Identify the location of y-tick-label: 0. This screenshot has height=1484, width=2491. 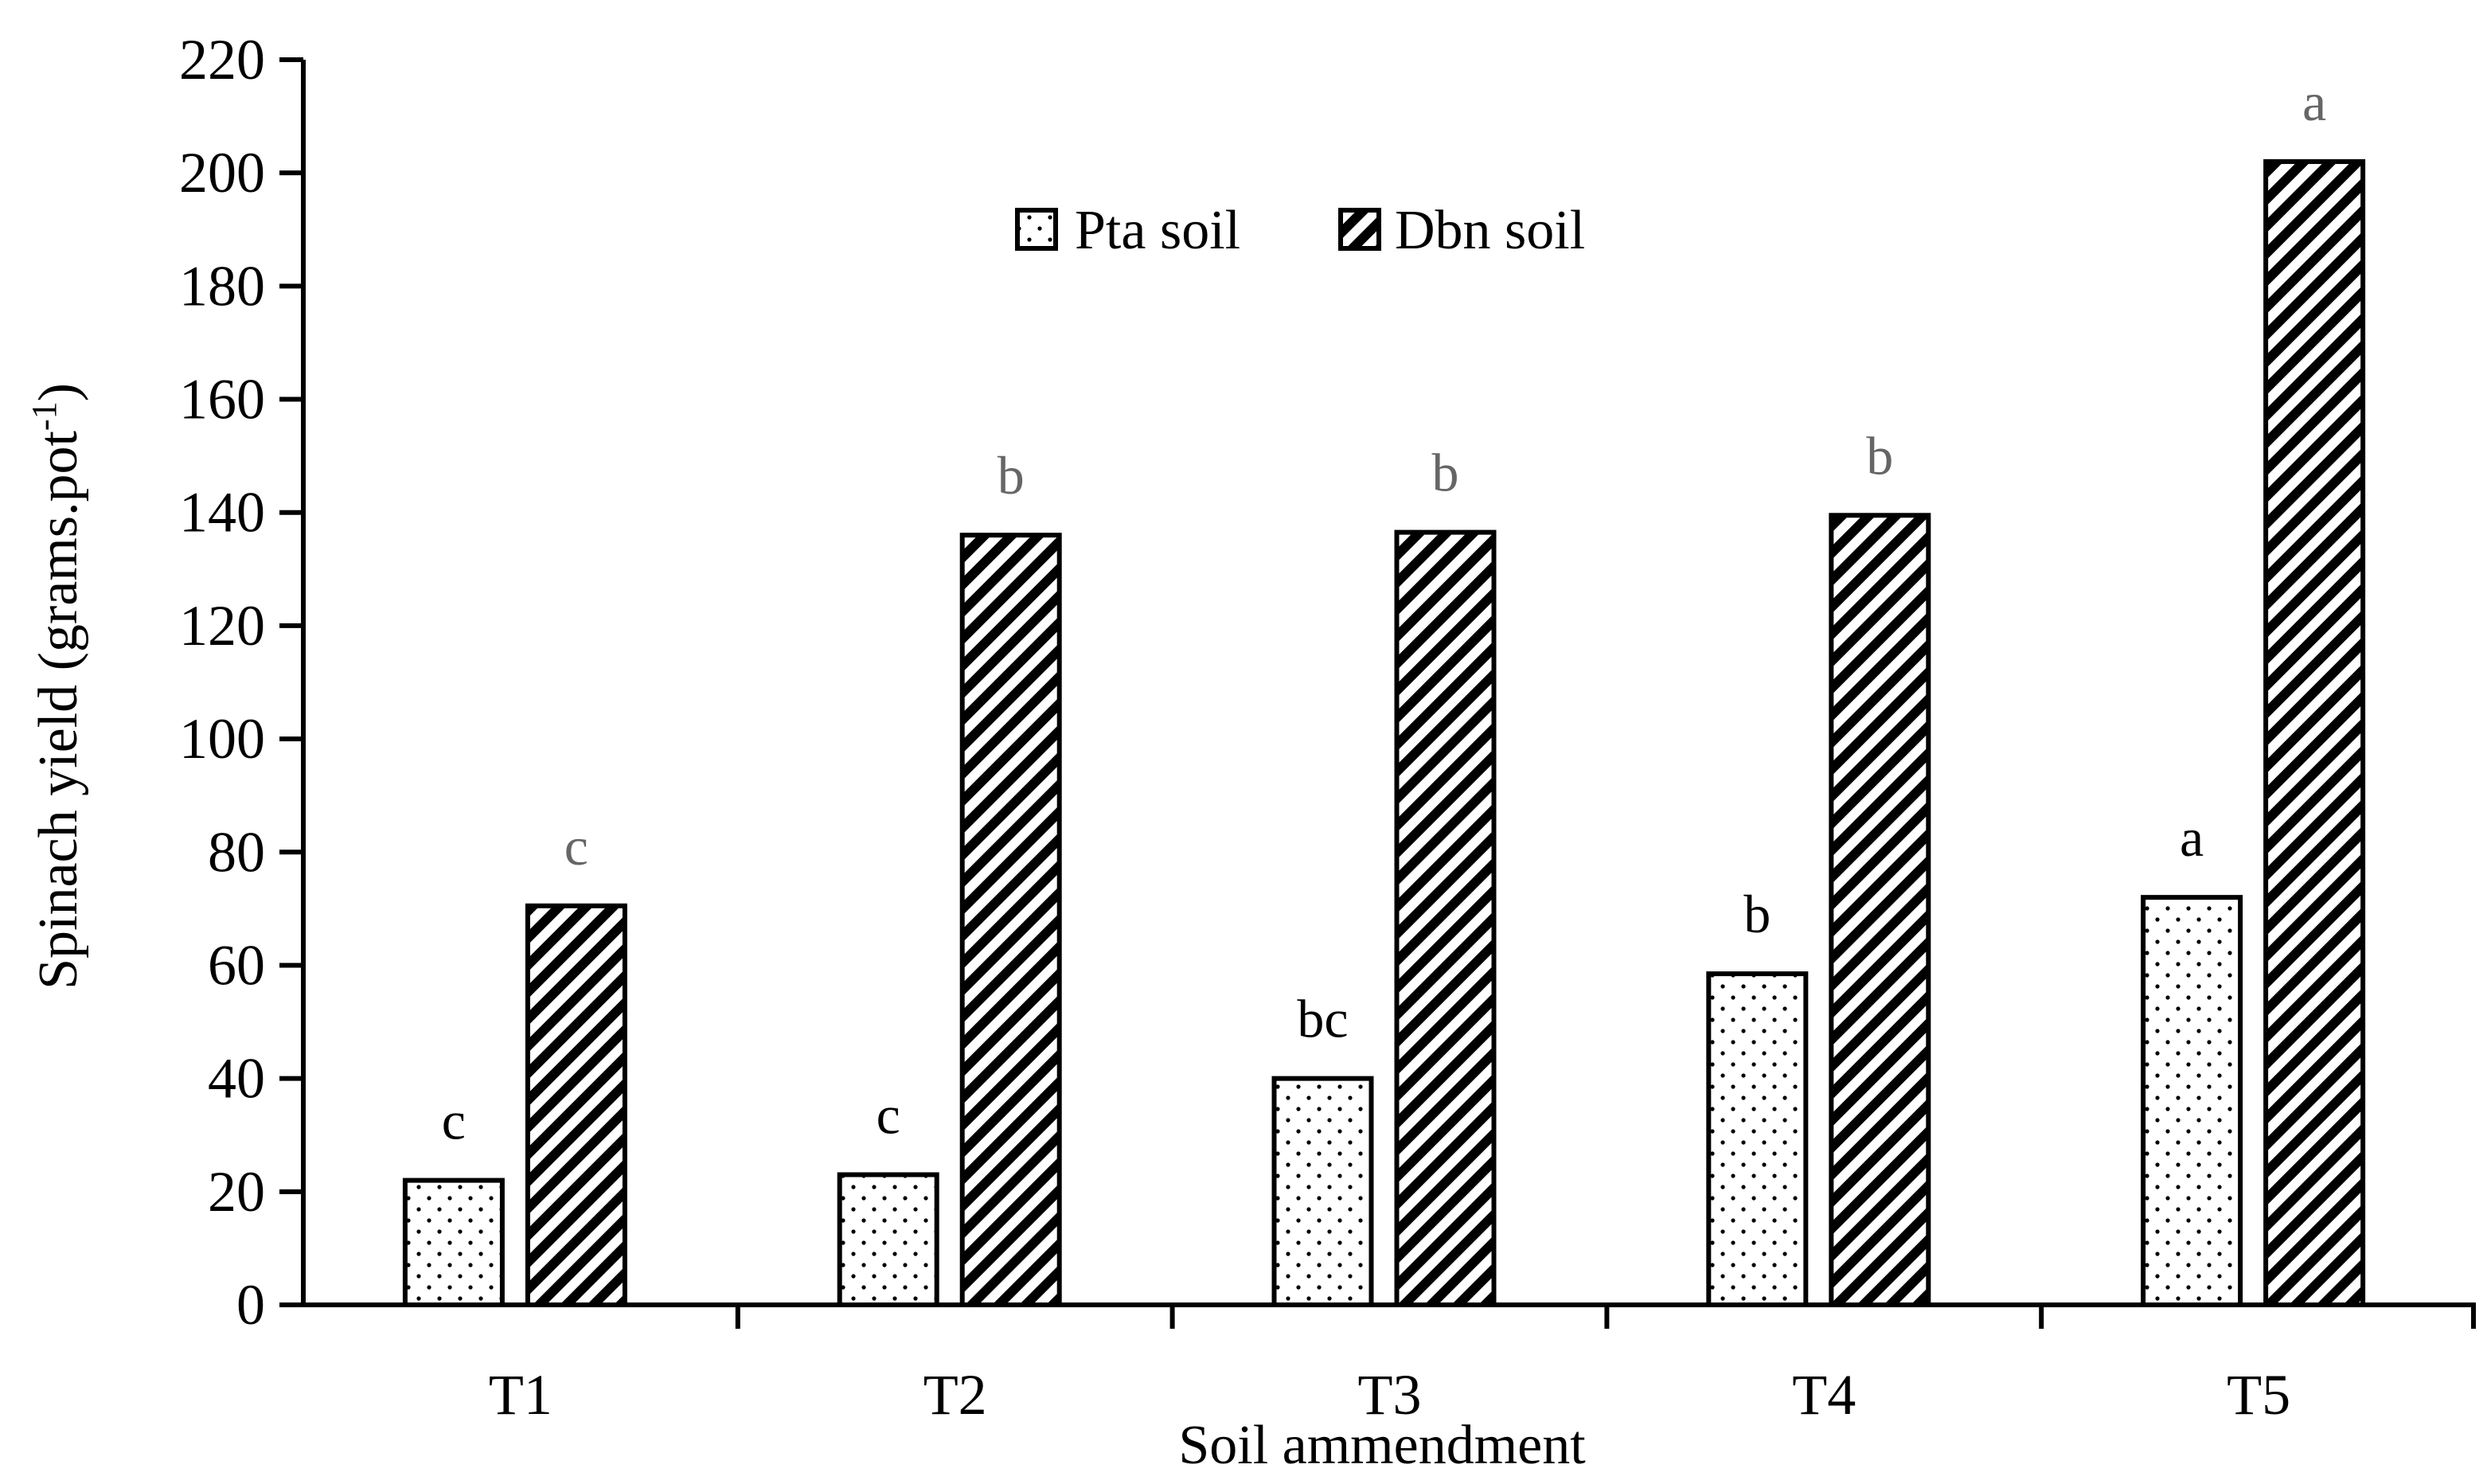
(250, 1305).